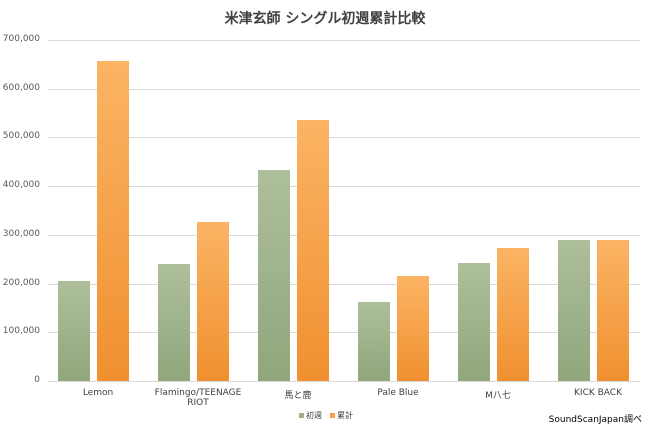 This screenshot has width=650, height=426. I want to click on source-annotation: SoundScanJapan調べ, so click(595, 420).